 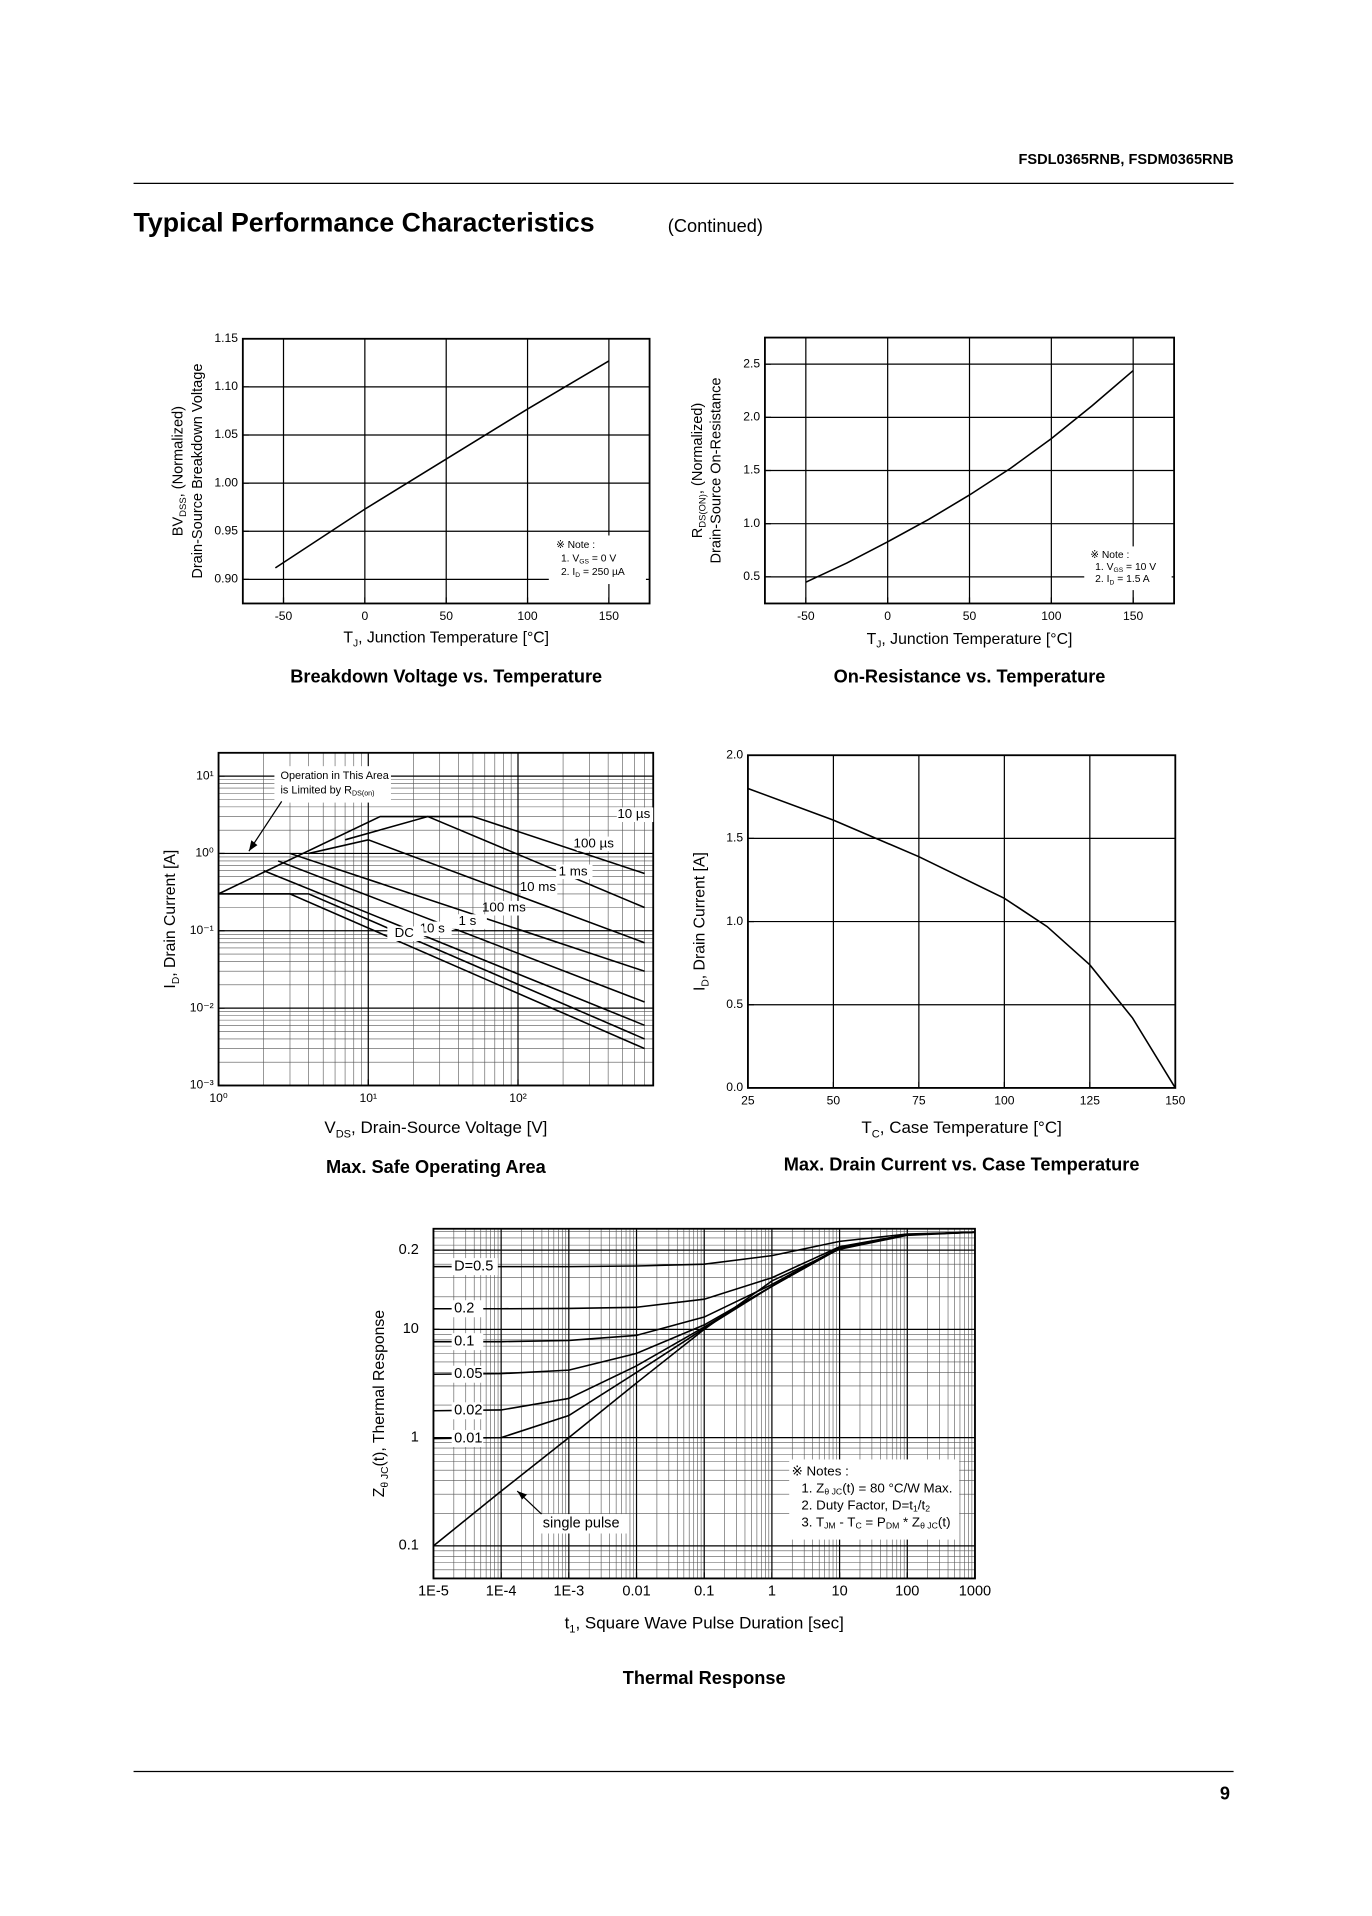 I want to click on header: FSDL0365RNB, FSDM0365RNB, so click(x=1126, y=160).